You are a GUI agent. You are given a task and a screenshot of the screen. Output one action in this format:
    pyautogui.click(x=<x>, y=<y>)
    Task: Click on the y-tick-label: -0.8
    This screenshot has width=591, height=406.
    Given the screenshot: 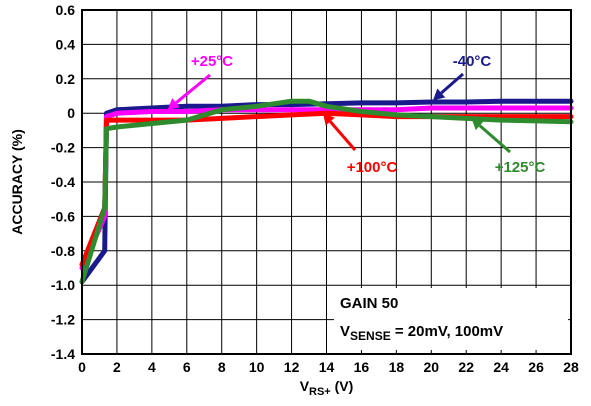 What is the action you would take?
    pyautogui.click(x=63, y=251)
    